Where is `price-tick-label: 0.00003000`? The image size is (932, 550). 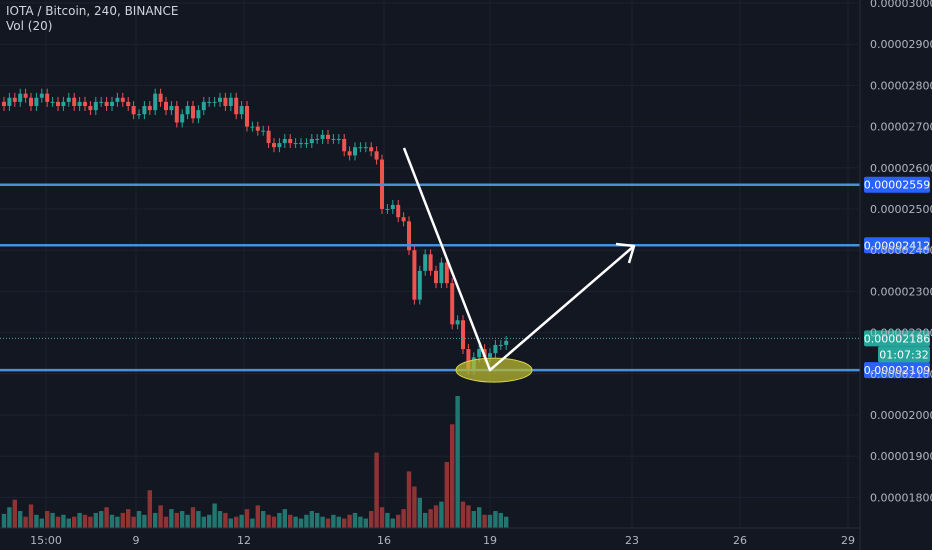
price-tick-label: 0.00003000 is located at coordinates (901, 5).